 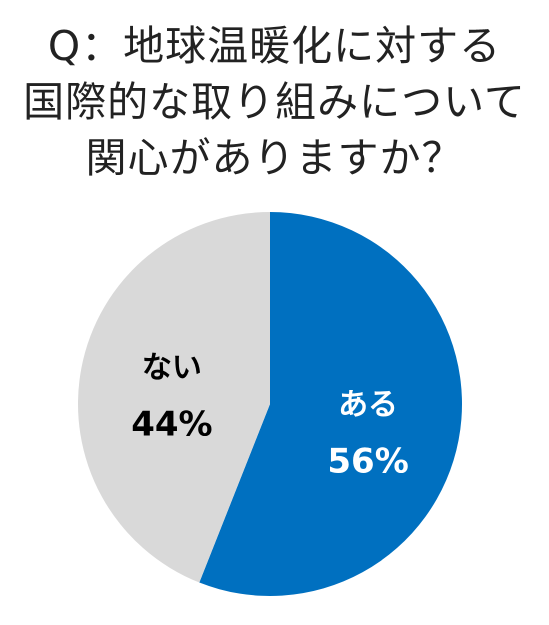 What do you see at coordinates (367, 462) in the screenshot?
I see `slice-value-label-0: 56%` at bounding box center [367, 462].